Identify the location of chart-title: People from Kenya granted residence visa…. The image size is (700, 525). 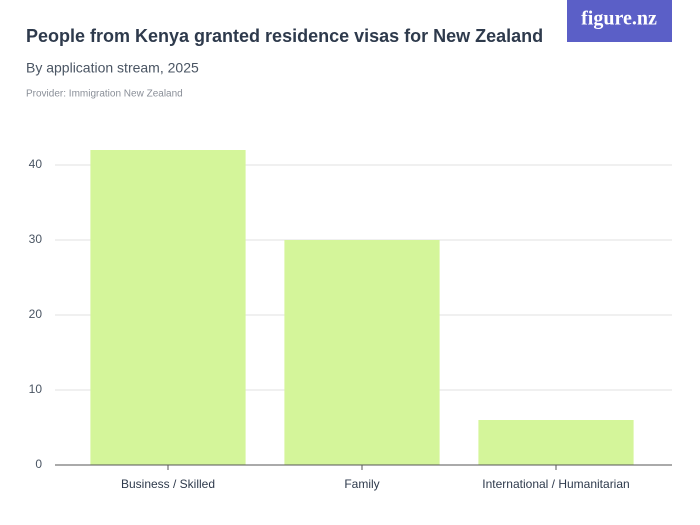
(284, 36).